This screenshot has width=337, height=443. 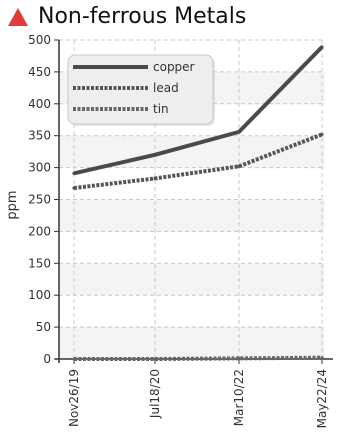 What do you see at coordinates (39, 168) in the screenshot?
I see `y-tick-label: 300` at bounding box center [39, 168].